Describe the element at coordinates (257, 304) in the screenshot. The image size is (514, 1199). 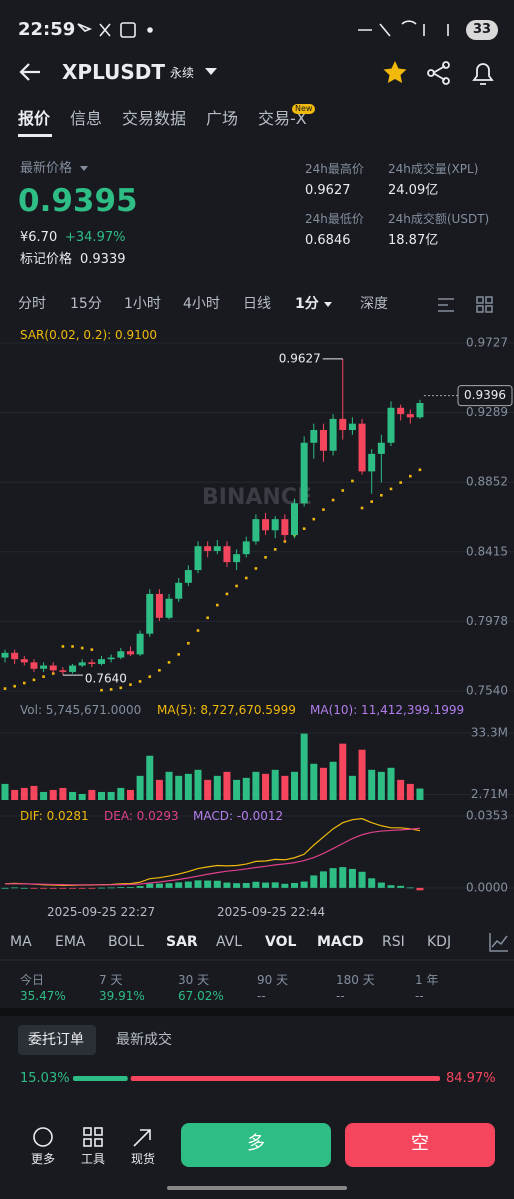
I see `interval: 日线` at that location.